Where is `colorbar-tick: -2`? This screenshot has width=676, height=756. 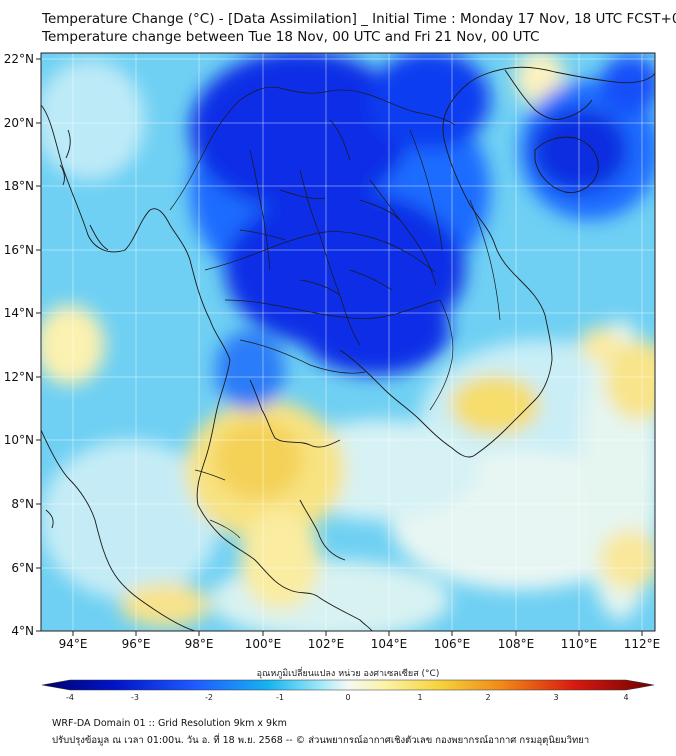
colorbar-tick: -2 is located at coordinates (209, 697).